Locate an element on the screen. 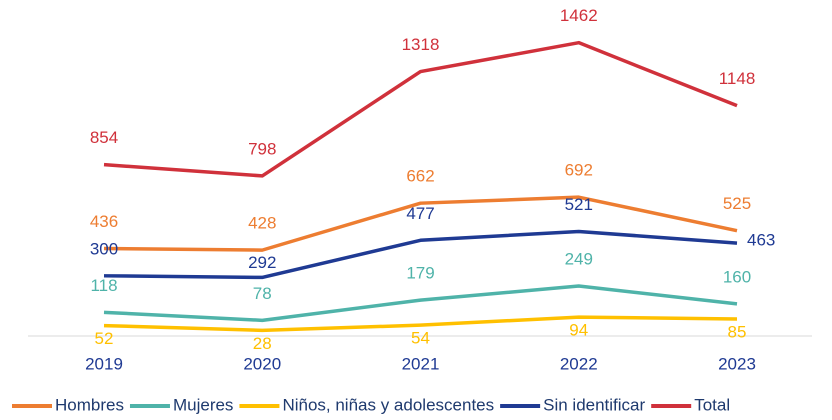  data-label: 54 is located at coordinates (420, 338).